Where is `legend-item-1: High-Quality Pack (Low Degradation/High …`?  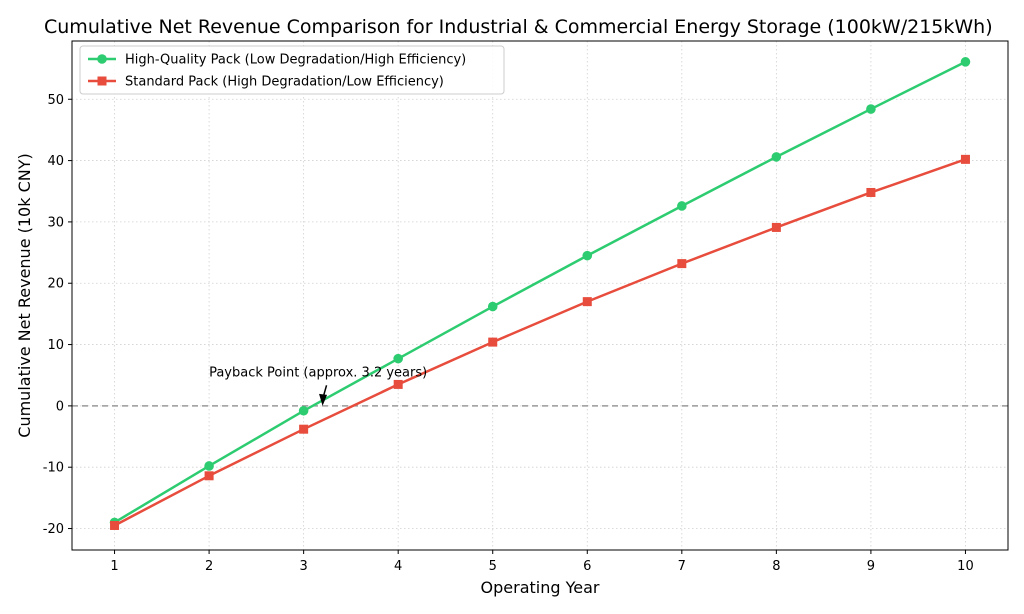 legend-item-1: High-Quality Pack (Low Degradation/High … is located at coordinates (277, 60).